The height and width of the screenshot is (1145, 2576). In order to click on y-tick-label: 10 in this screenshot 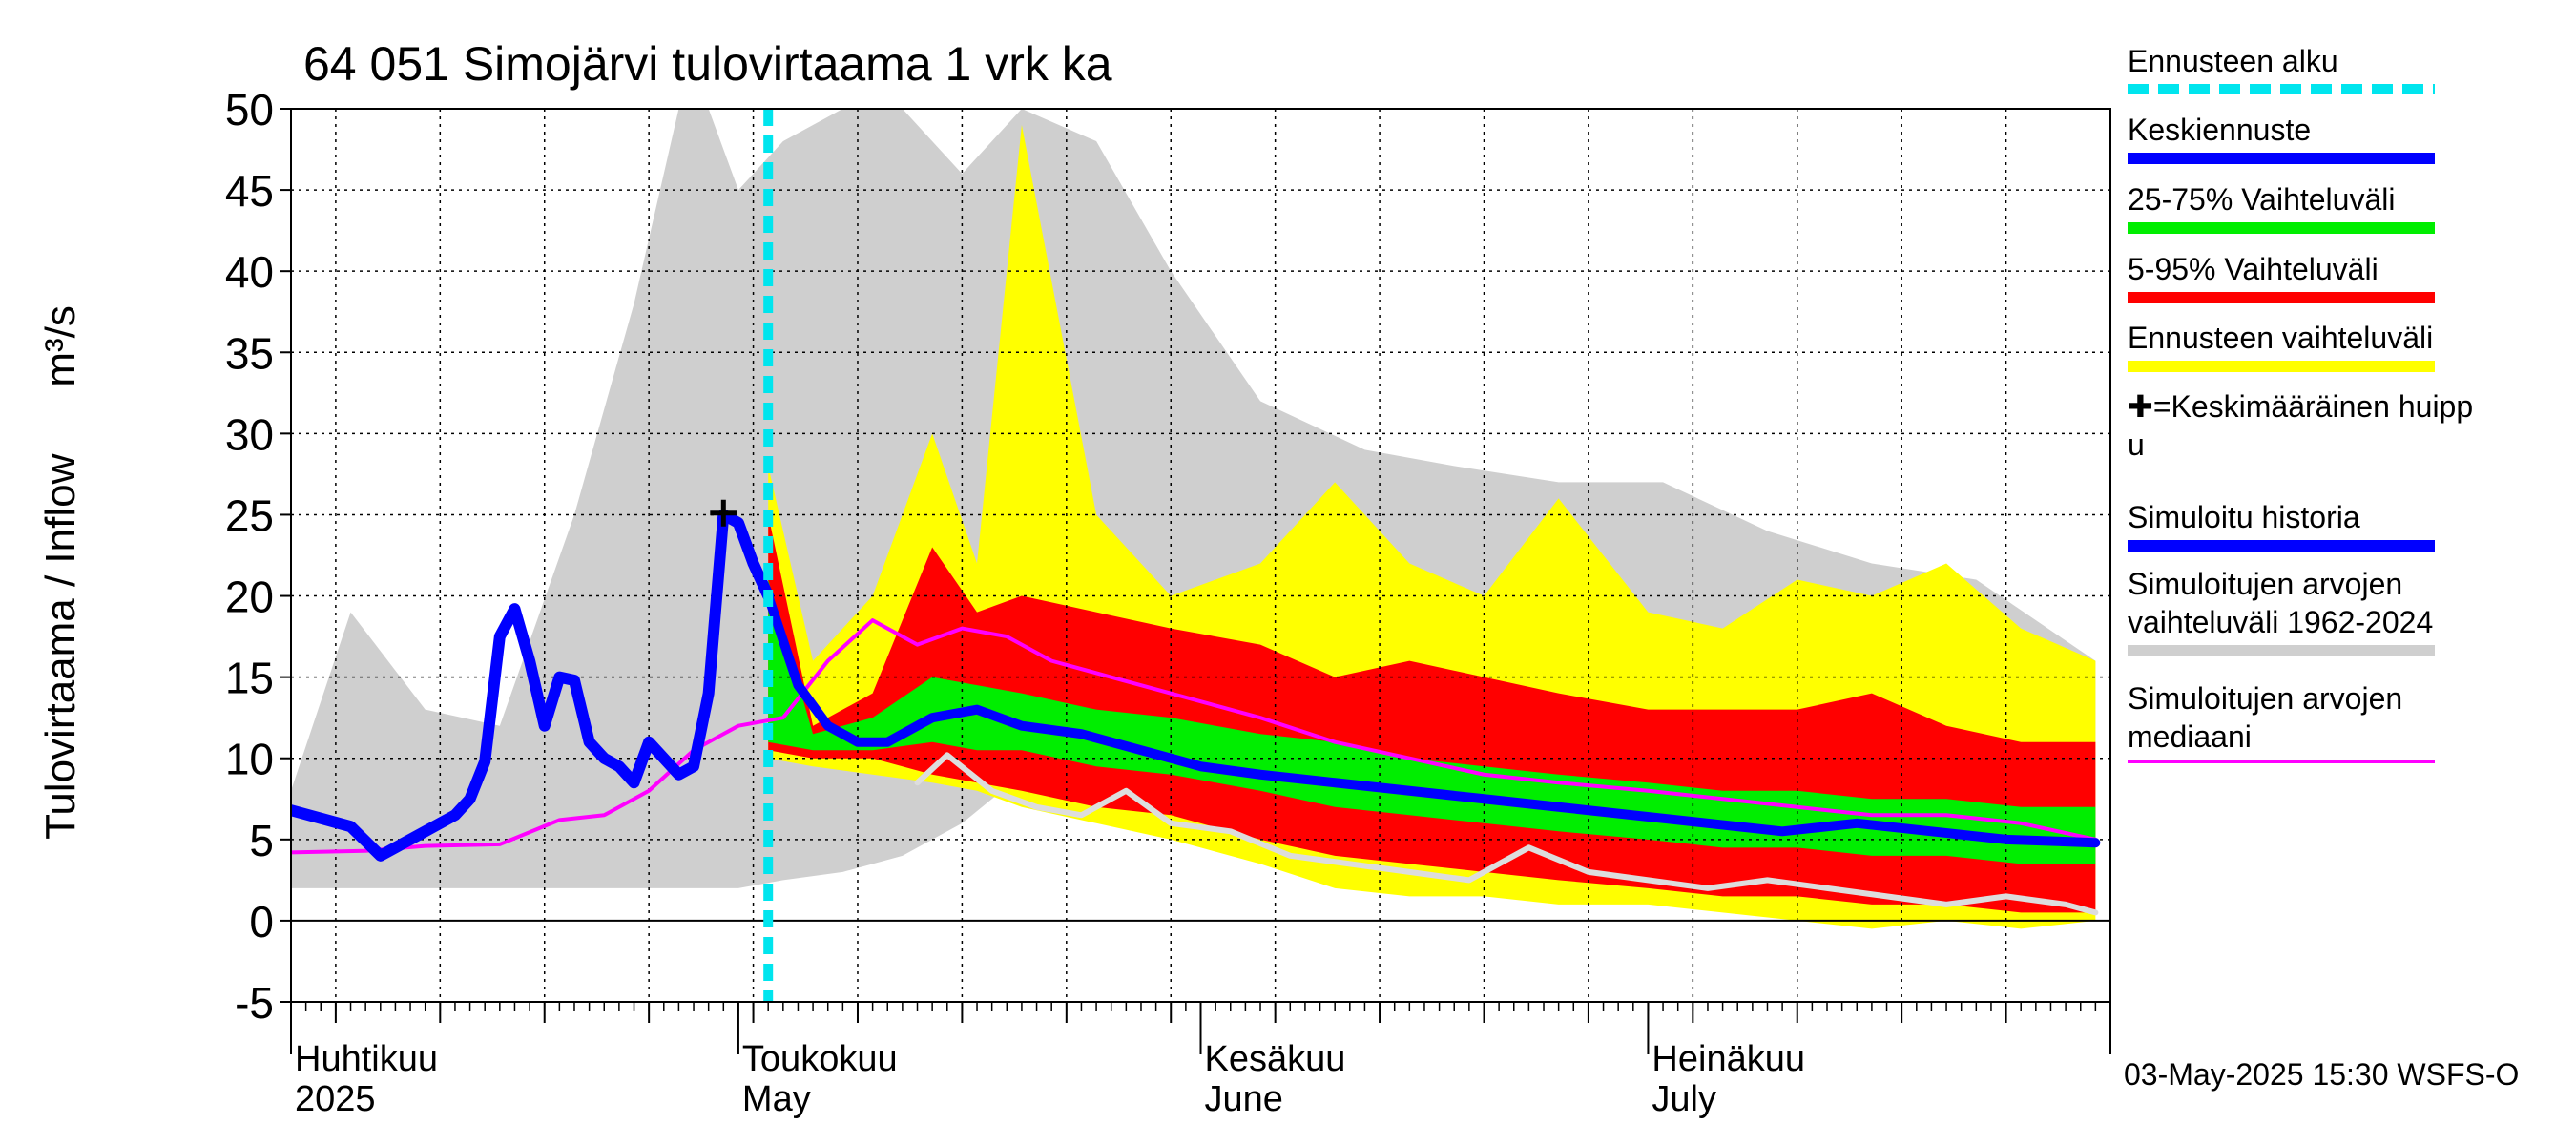, I will do `click(249, 760)`.